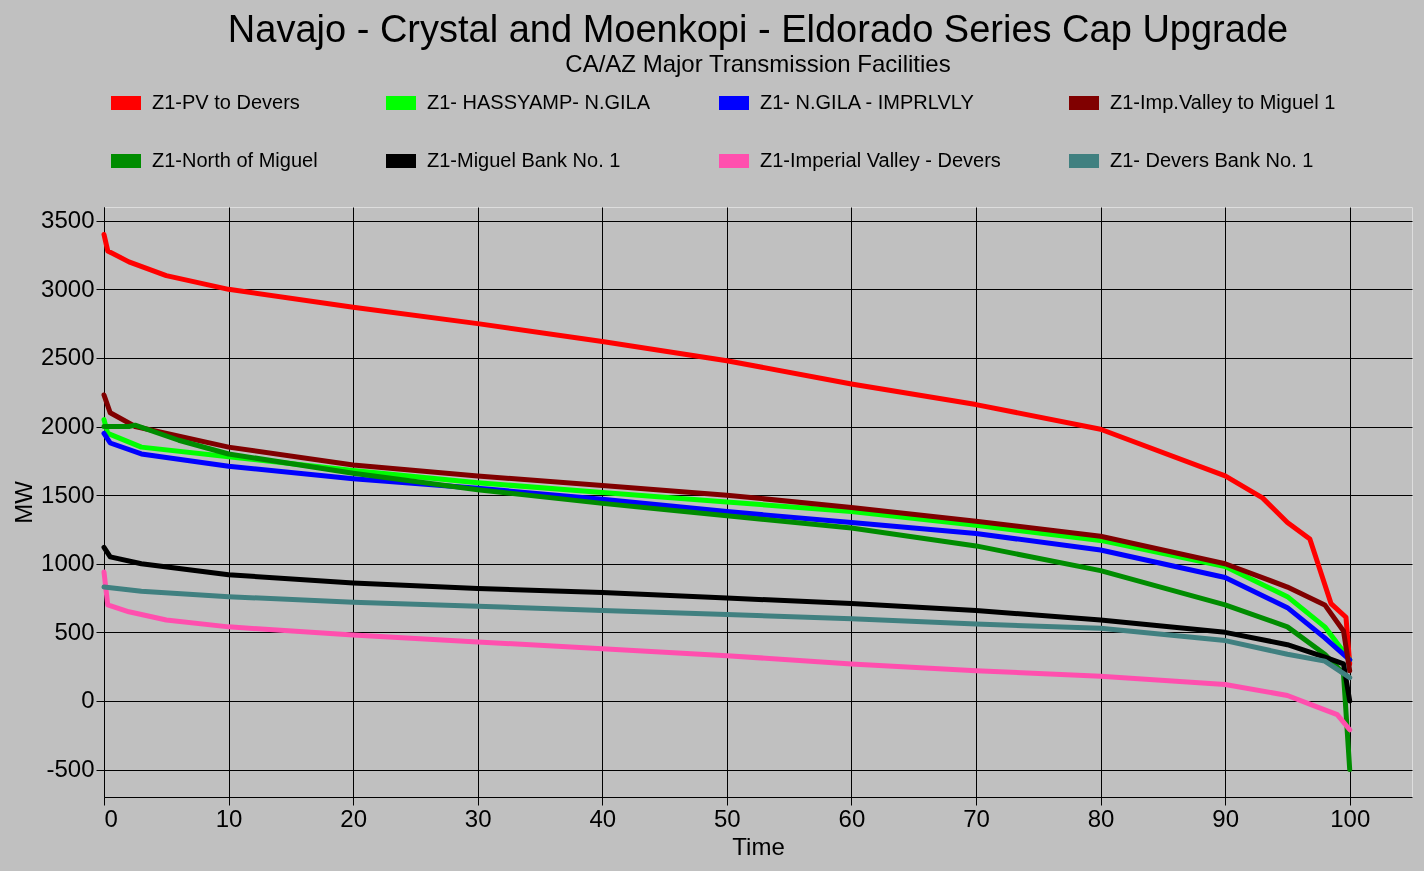 Image resolution: width=1424 pixels, height=871 pixels. What do you see at coordinates (852, 818) in the screenshot?
I see `x-tick-label: 60` at bounding box center [852, 818].